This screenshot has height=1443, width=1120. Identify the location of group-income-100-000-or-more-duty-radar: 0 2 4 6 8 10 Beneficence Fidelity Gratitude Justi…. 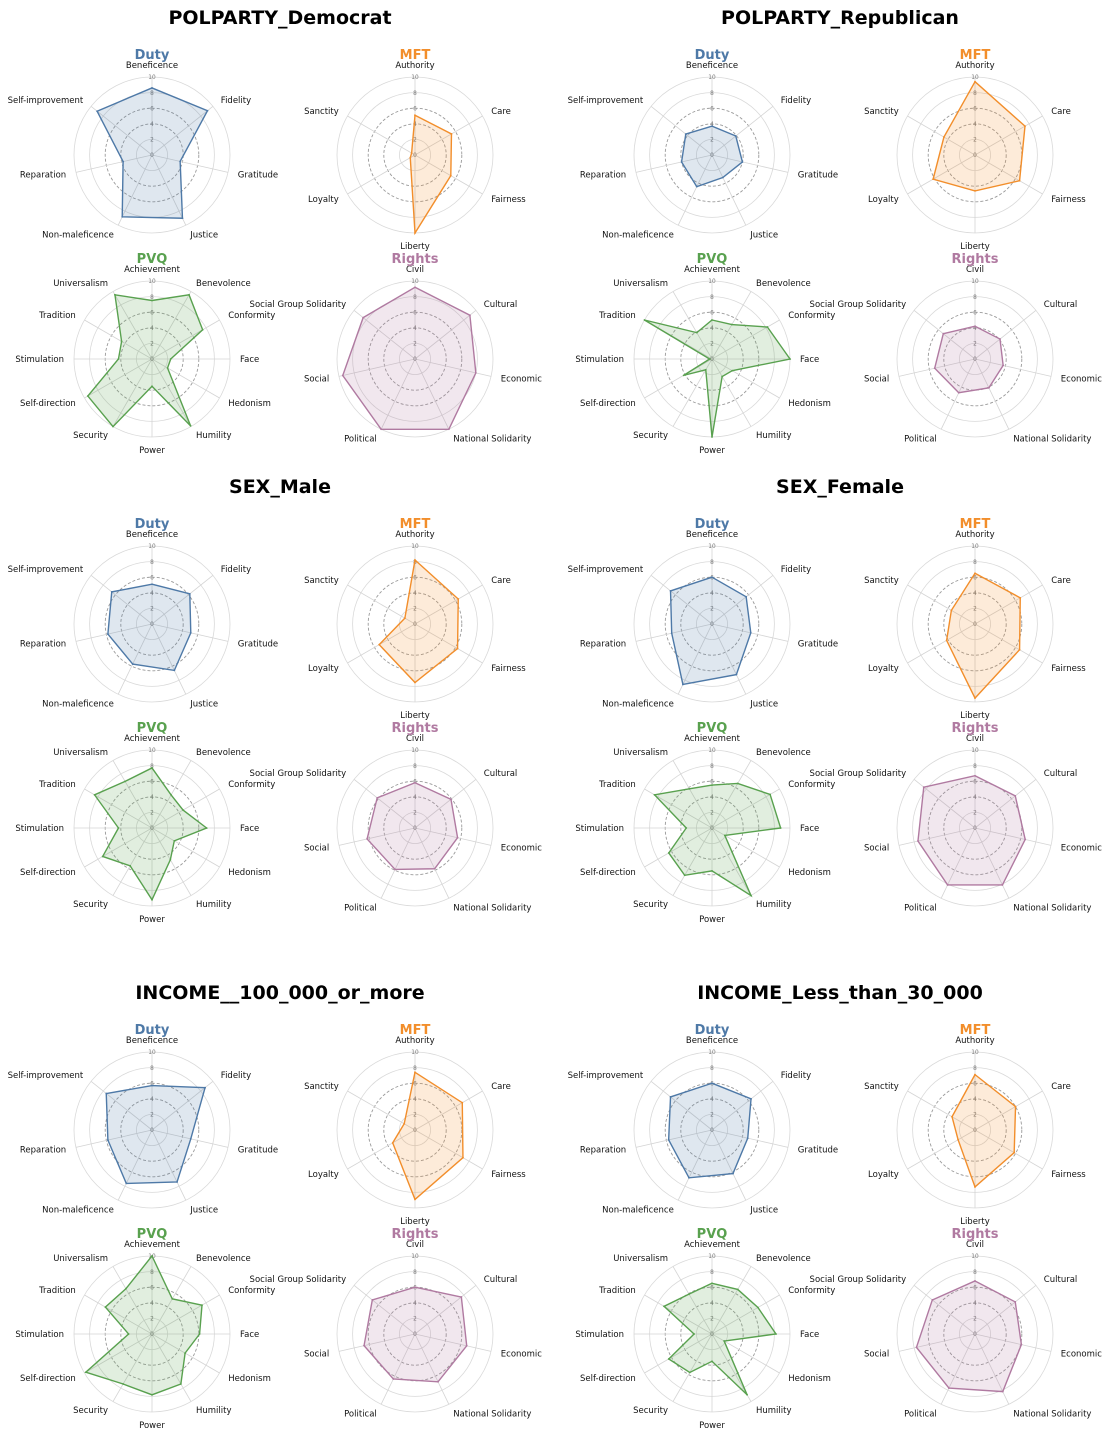
(143, 1119).